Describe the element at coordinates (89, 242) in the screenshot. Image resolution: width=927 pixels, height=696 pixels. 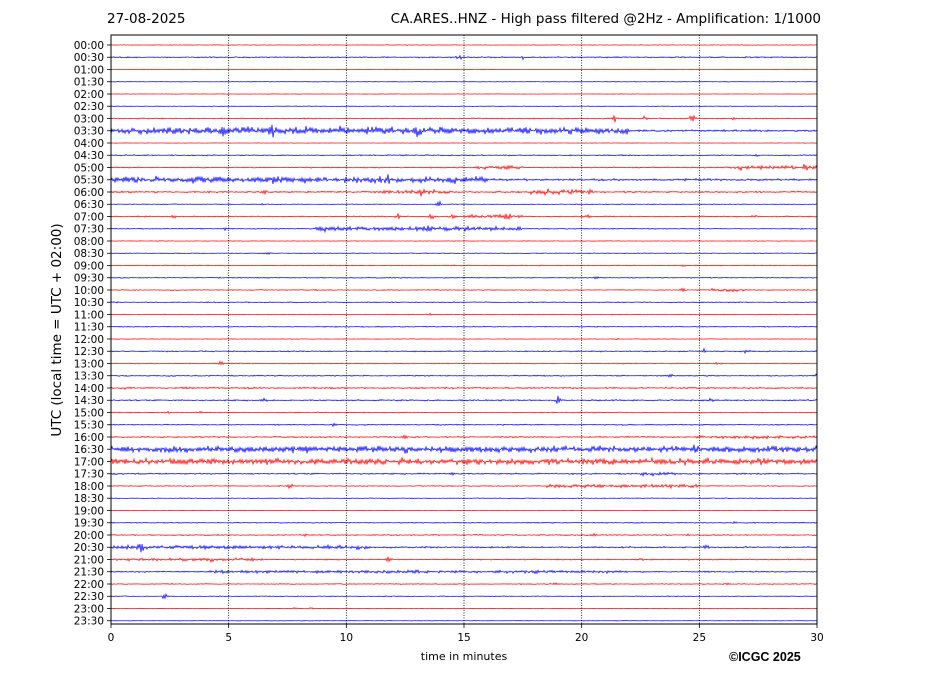
I see `y-tick-label: 08:00` at that location.